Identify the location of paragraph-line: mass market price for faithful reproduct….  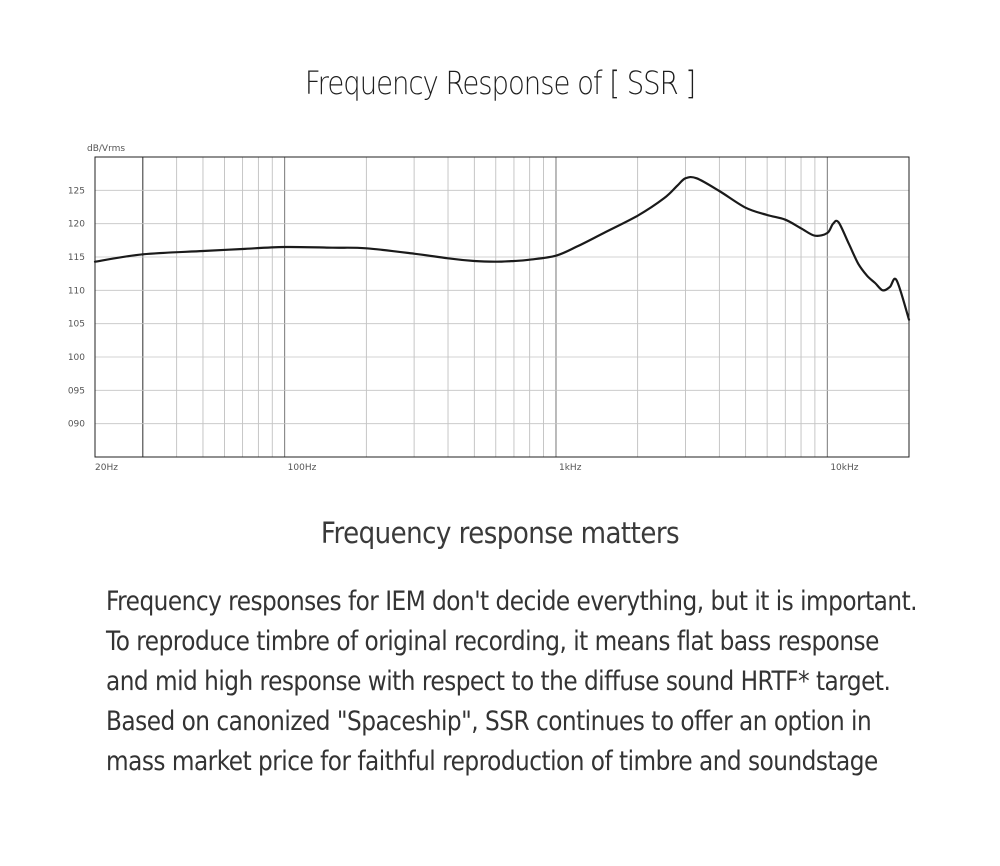
(492, 761).